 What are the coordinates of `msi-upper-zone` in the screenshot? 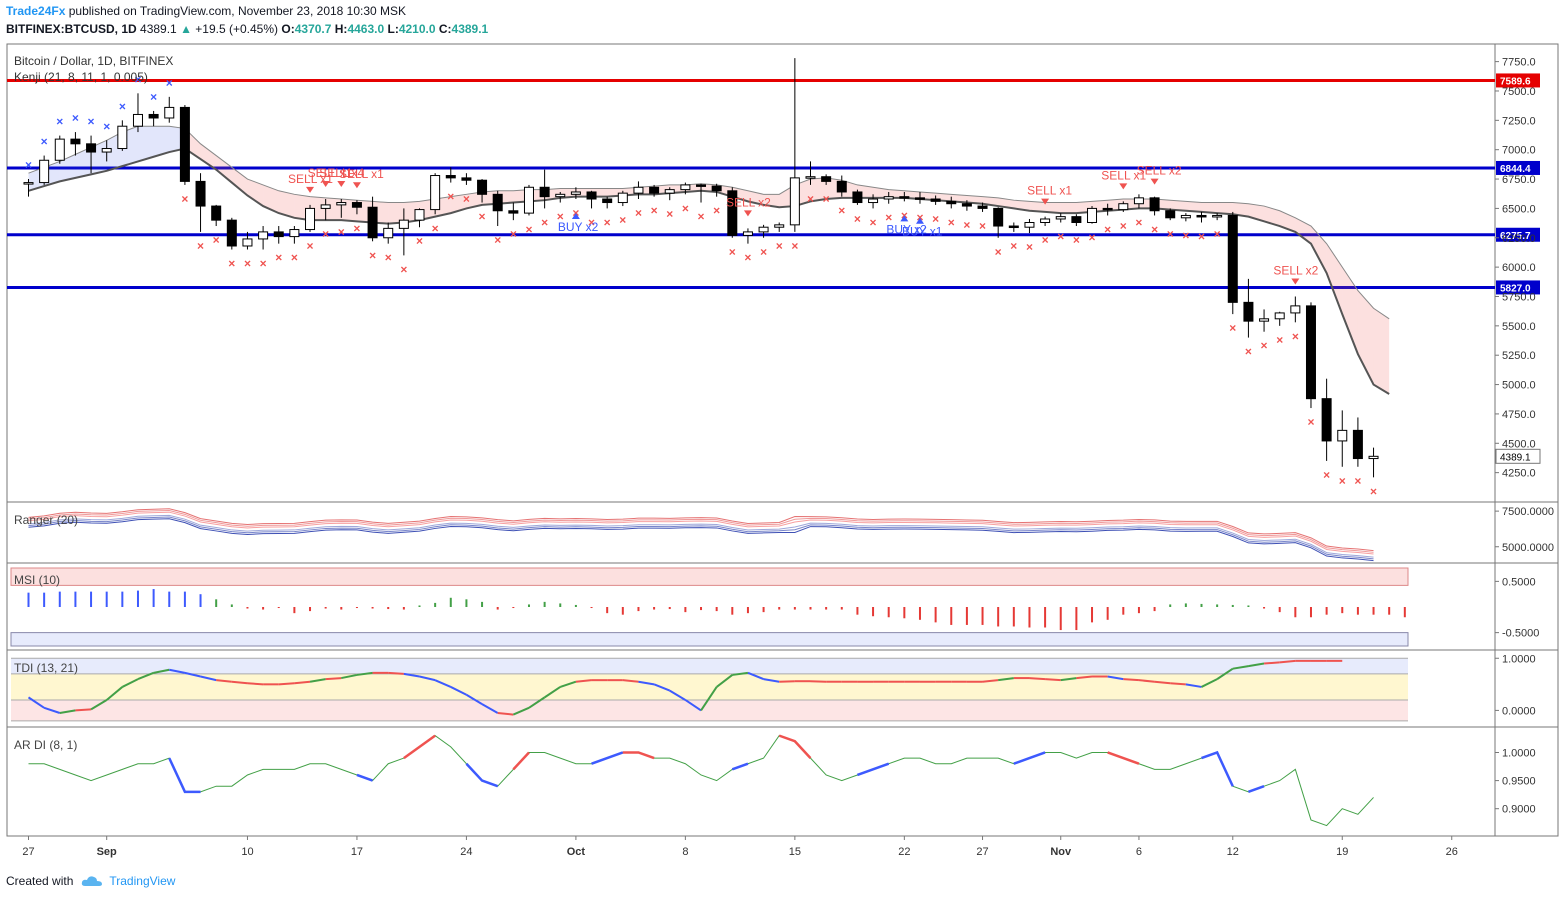 It's located at (709, 576).